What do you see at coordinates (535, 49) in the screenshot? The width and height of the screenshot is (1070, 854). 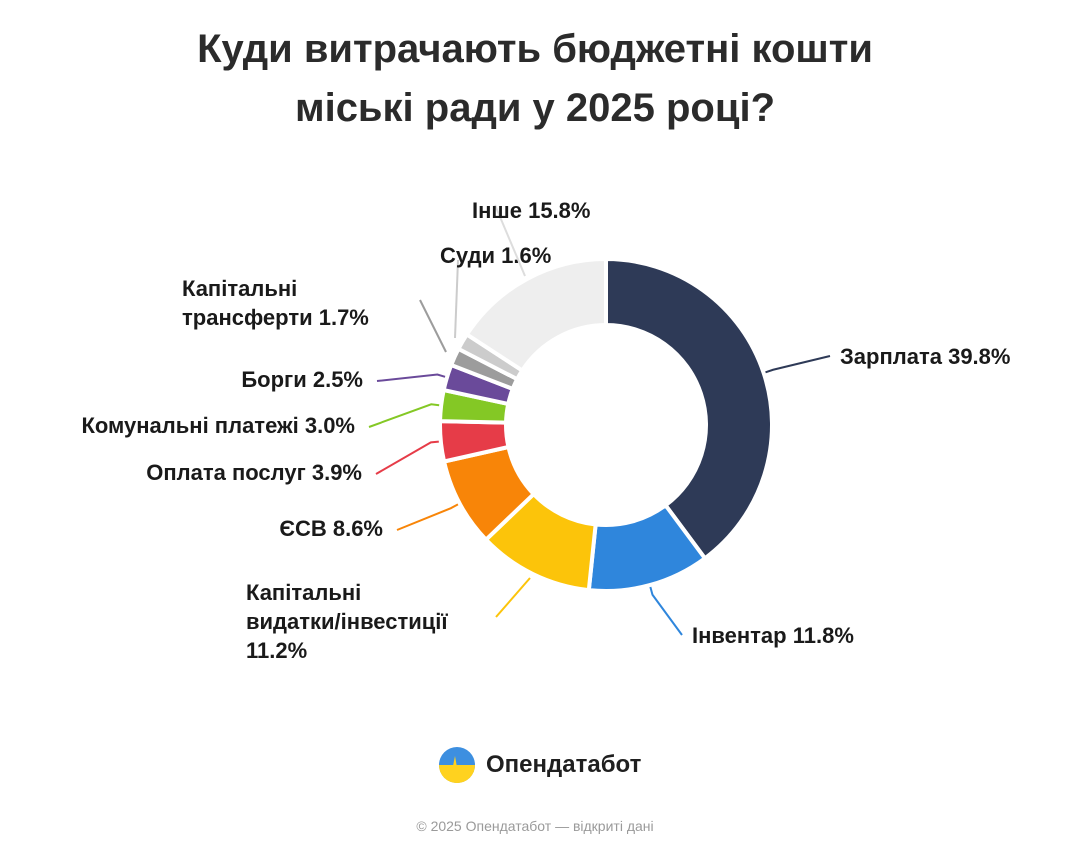 I see `chart-title-line-1: Куди витрачають бюджетні кошти` at bounding box center [535, 49].